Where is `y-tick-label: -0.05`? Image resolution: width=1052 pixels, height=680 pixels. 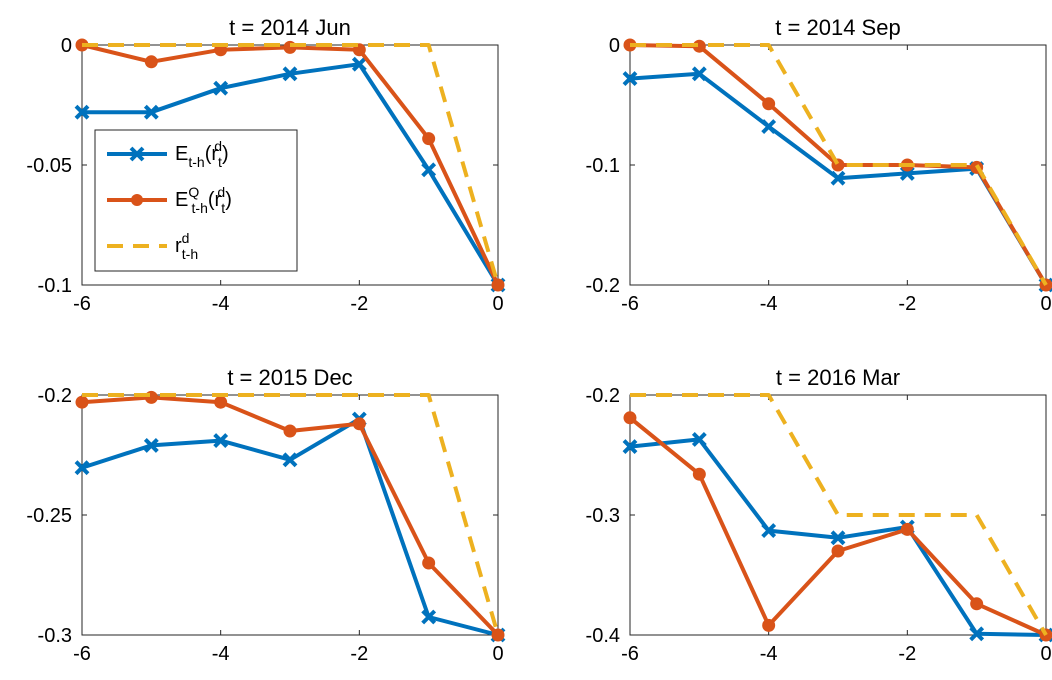 y-tick-label: -0.05 is located at coordinates (49, 166).